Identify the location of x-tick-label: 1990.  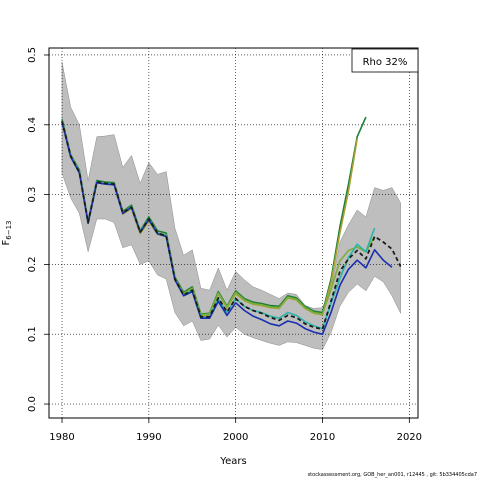
(148, 437).